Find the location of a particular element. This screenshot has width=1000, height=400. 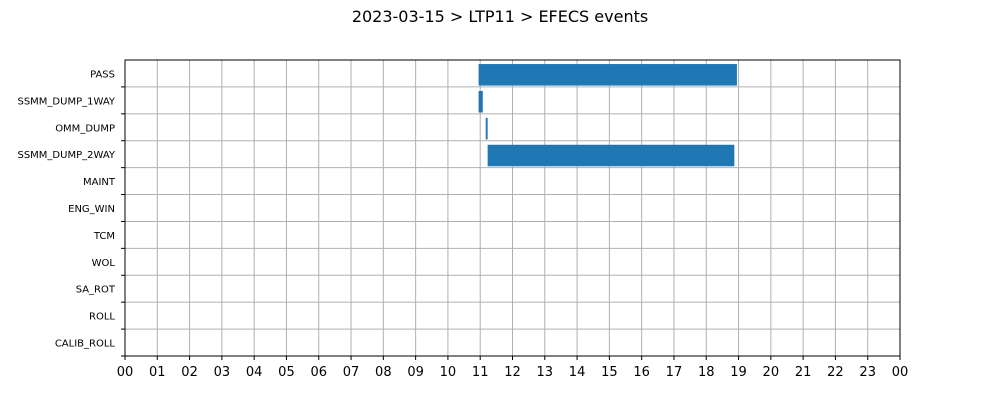

x-tick-label: 04 is located at coordinates (254, 372).